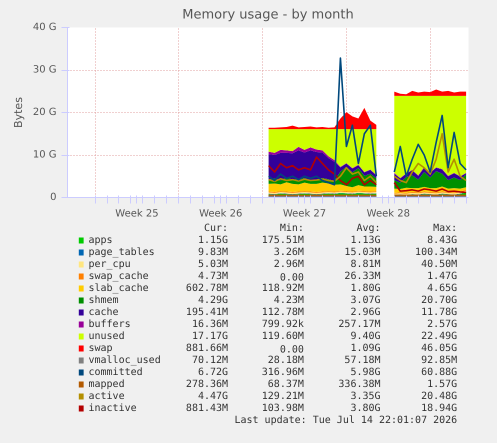  I want to click on legend-label: page_tables, so click(121, 252).